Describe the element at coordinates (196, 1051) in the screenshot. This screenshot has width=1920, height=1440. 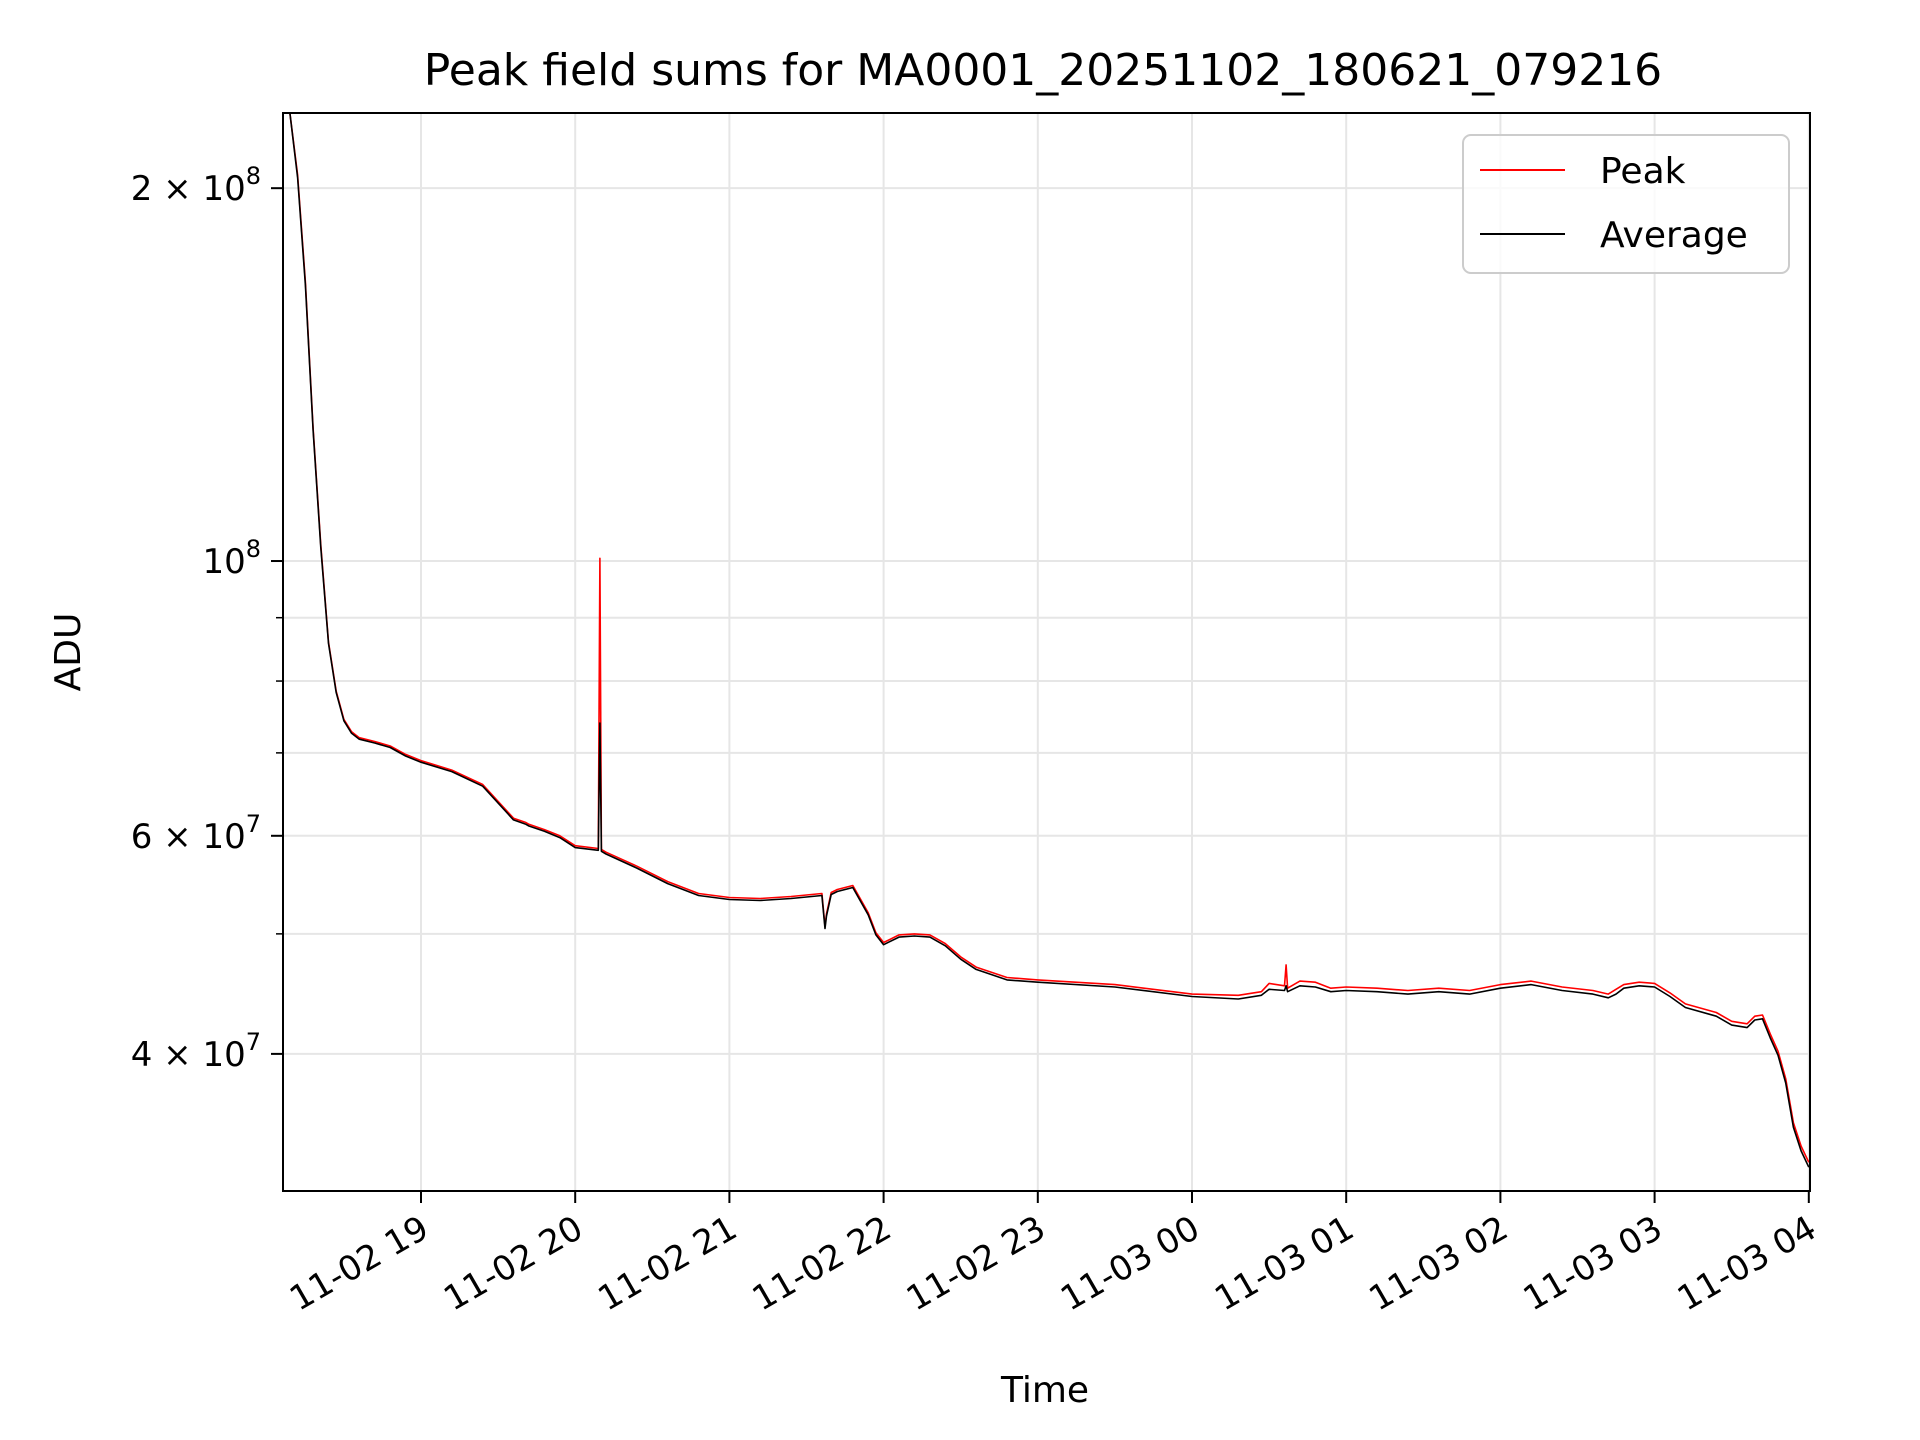
I see `y-tick-label: 4 × 107` at that location.